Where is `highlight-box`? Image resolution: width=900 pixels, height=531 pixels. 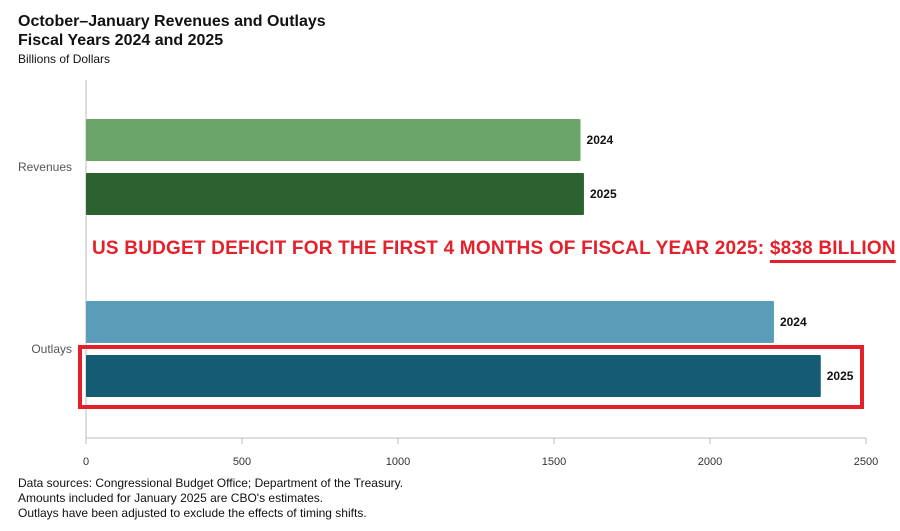
highlight-box is located at coordinates (471, 377).